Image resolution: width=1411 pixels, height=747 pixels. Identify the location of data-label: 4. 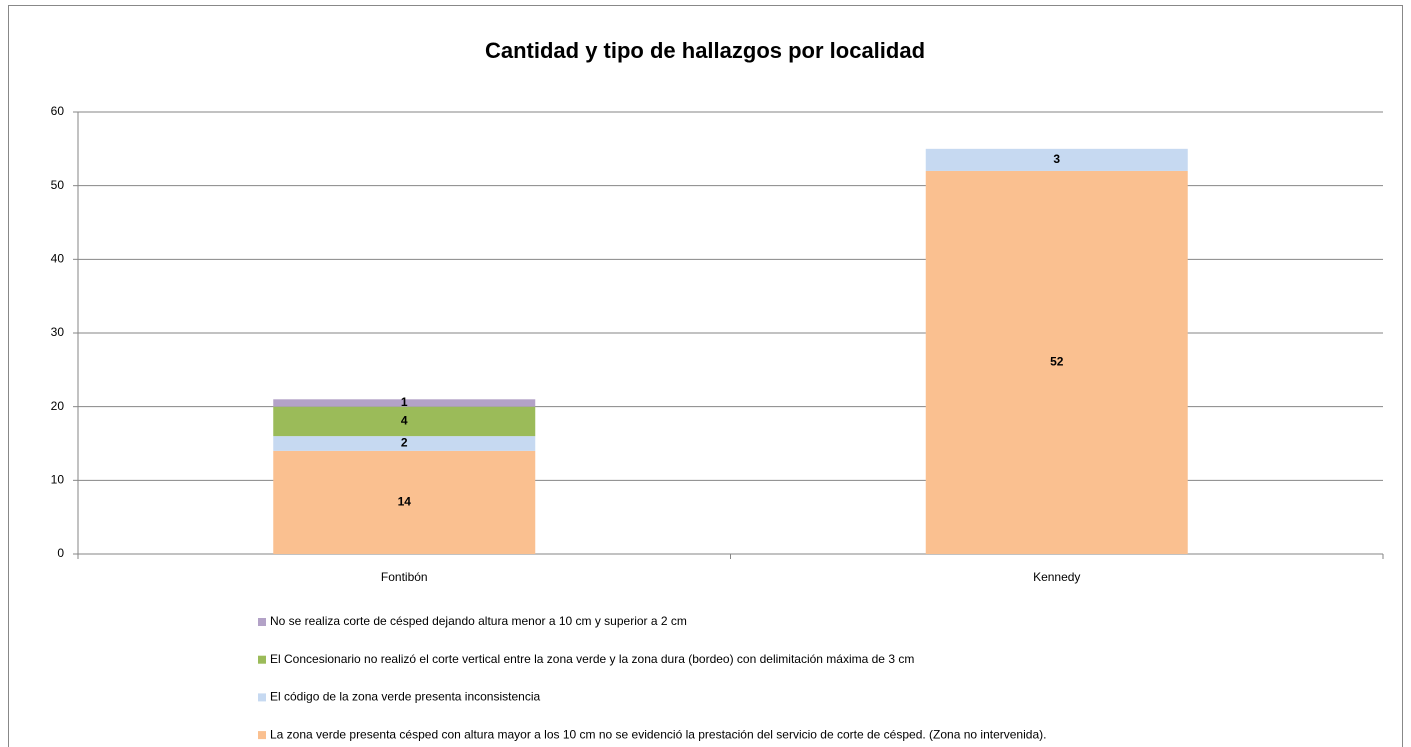
(404, 421).